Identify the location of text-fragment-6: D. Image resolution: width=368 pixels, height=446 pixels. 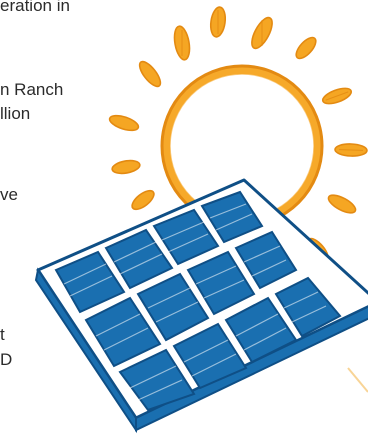
(6, 359).